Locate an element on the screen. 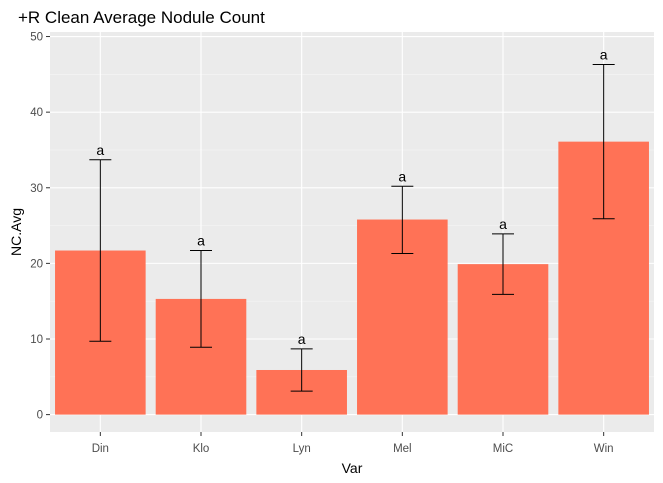  y-tick-label: 20 is located at coordinates (36, 264).